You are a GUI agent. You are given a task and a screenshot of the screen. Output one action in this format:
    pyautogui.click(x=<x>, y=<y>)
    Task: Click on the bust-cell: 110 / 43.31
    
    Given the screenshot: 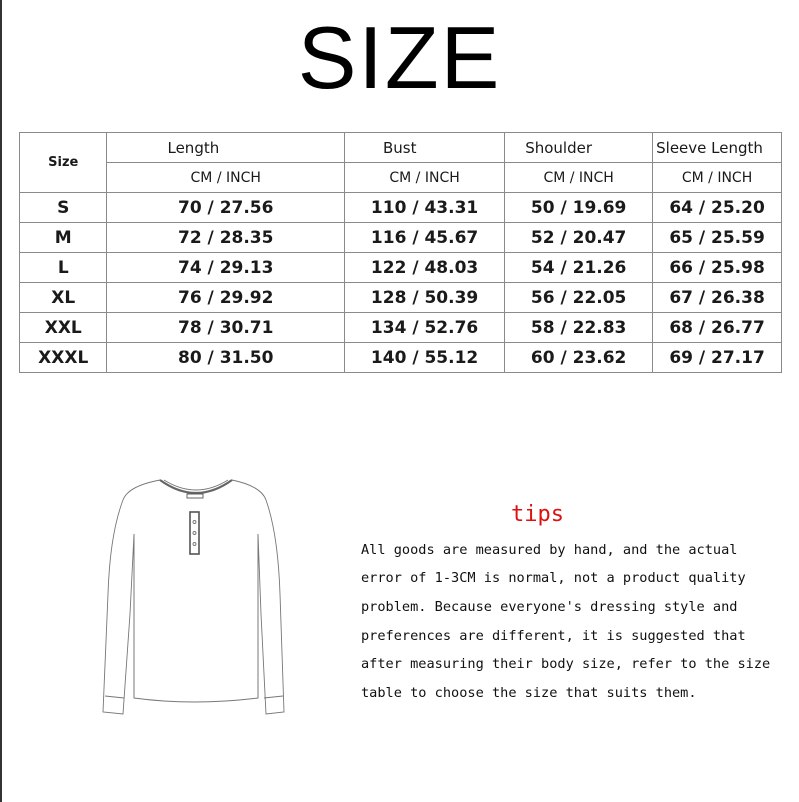 What is the action you would take?
    pyautogui.click(x=424, y=207)
    